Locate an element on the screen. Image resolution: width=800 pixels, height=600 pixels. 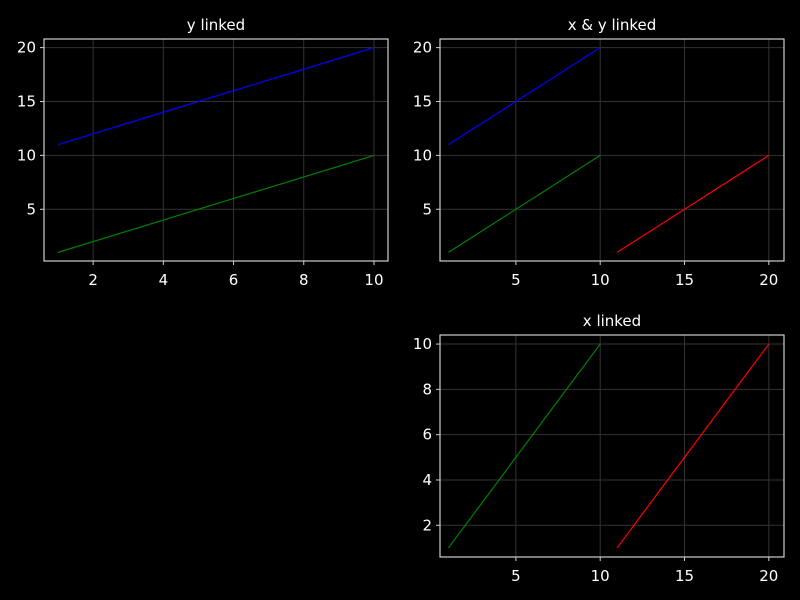
chart-title: y linked is located at coordinates (216, 25).